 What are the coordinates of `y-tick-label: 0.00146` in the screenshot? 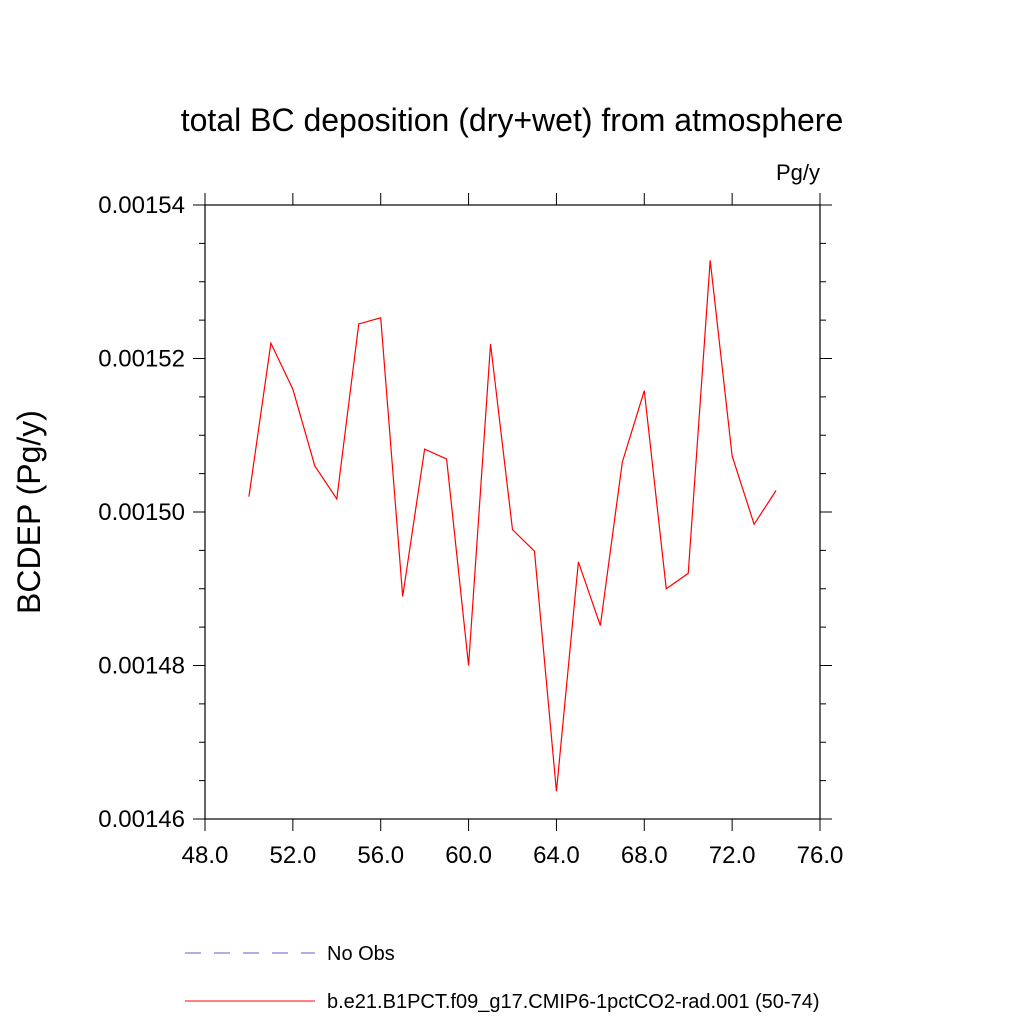 It's located at (141, 819).